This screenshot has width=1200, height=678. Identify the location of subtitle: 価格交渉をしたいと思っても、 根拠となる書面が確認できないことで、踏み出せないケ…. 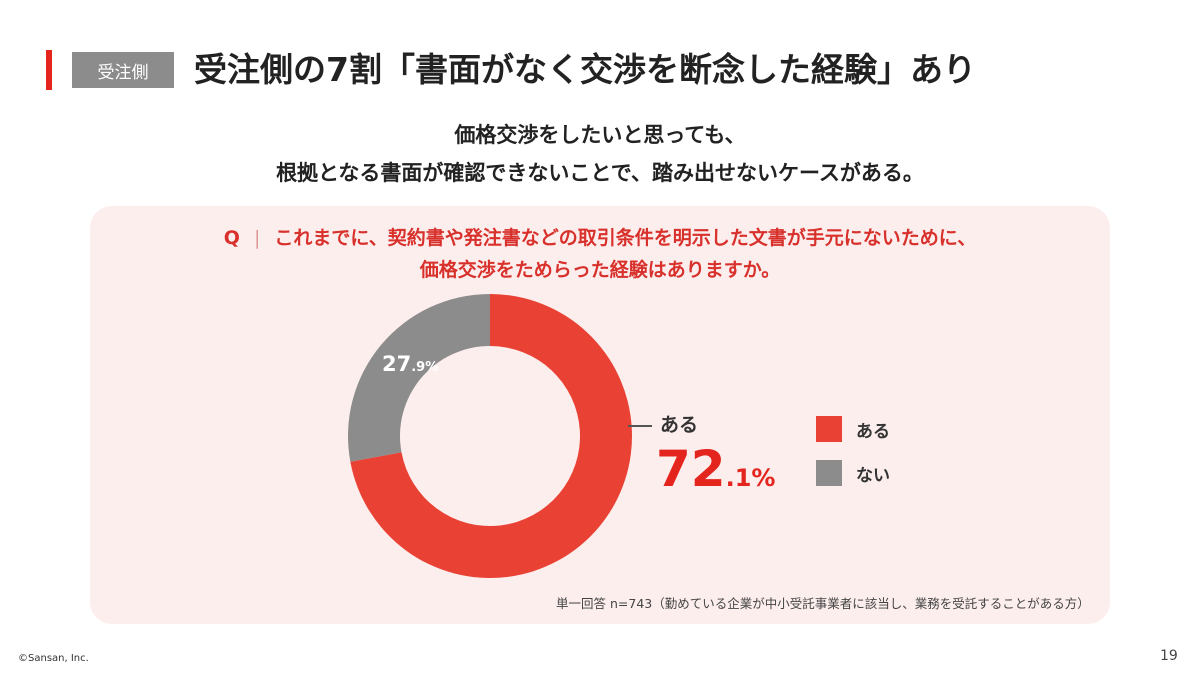
(600, 154).